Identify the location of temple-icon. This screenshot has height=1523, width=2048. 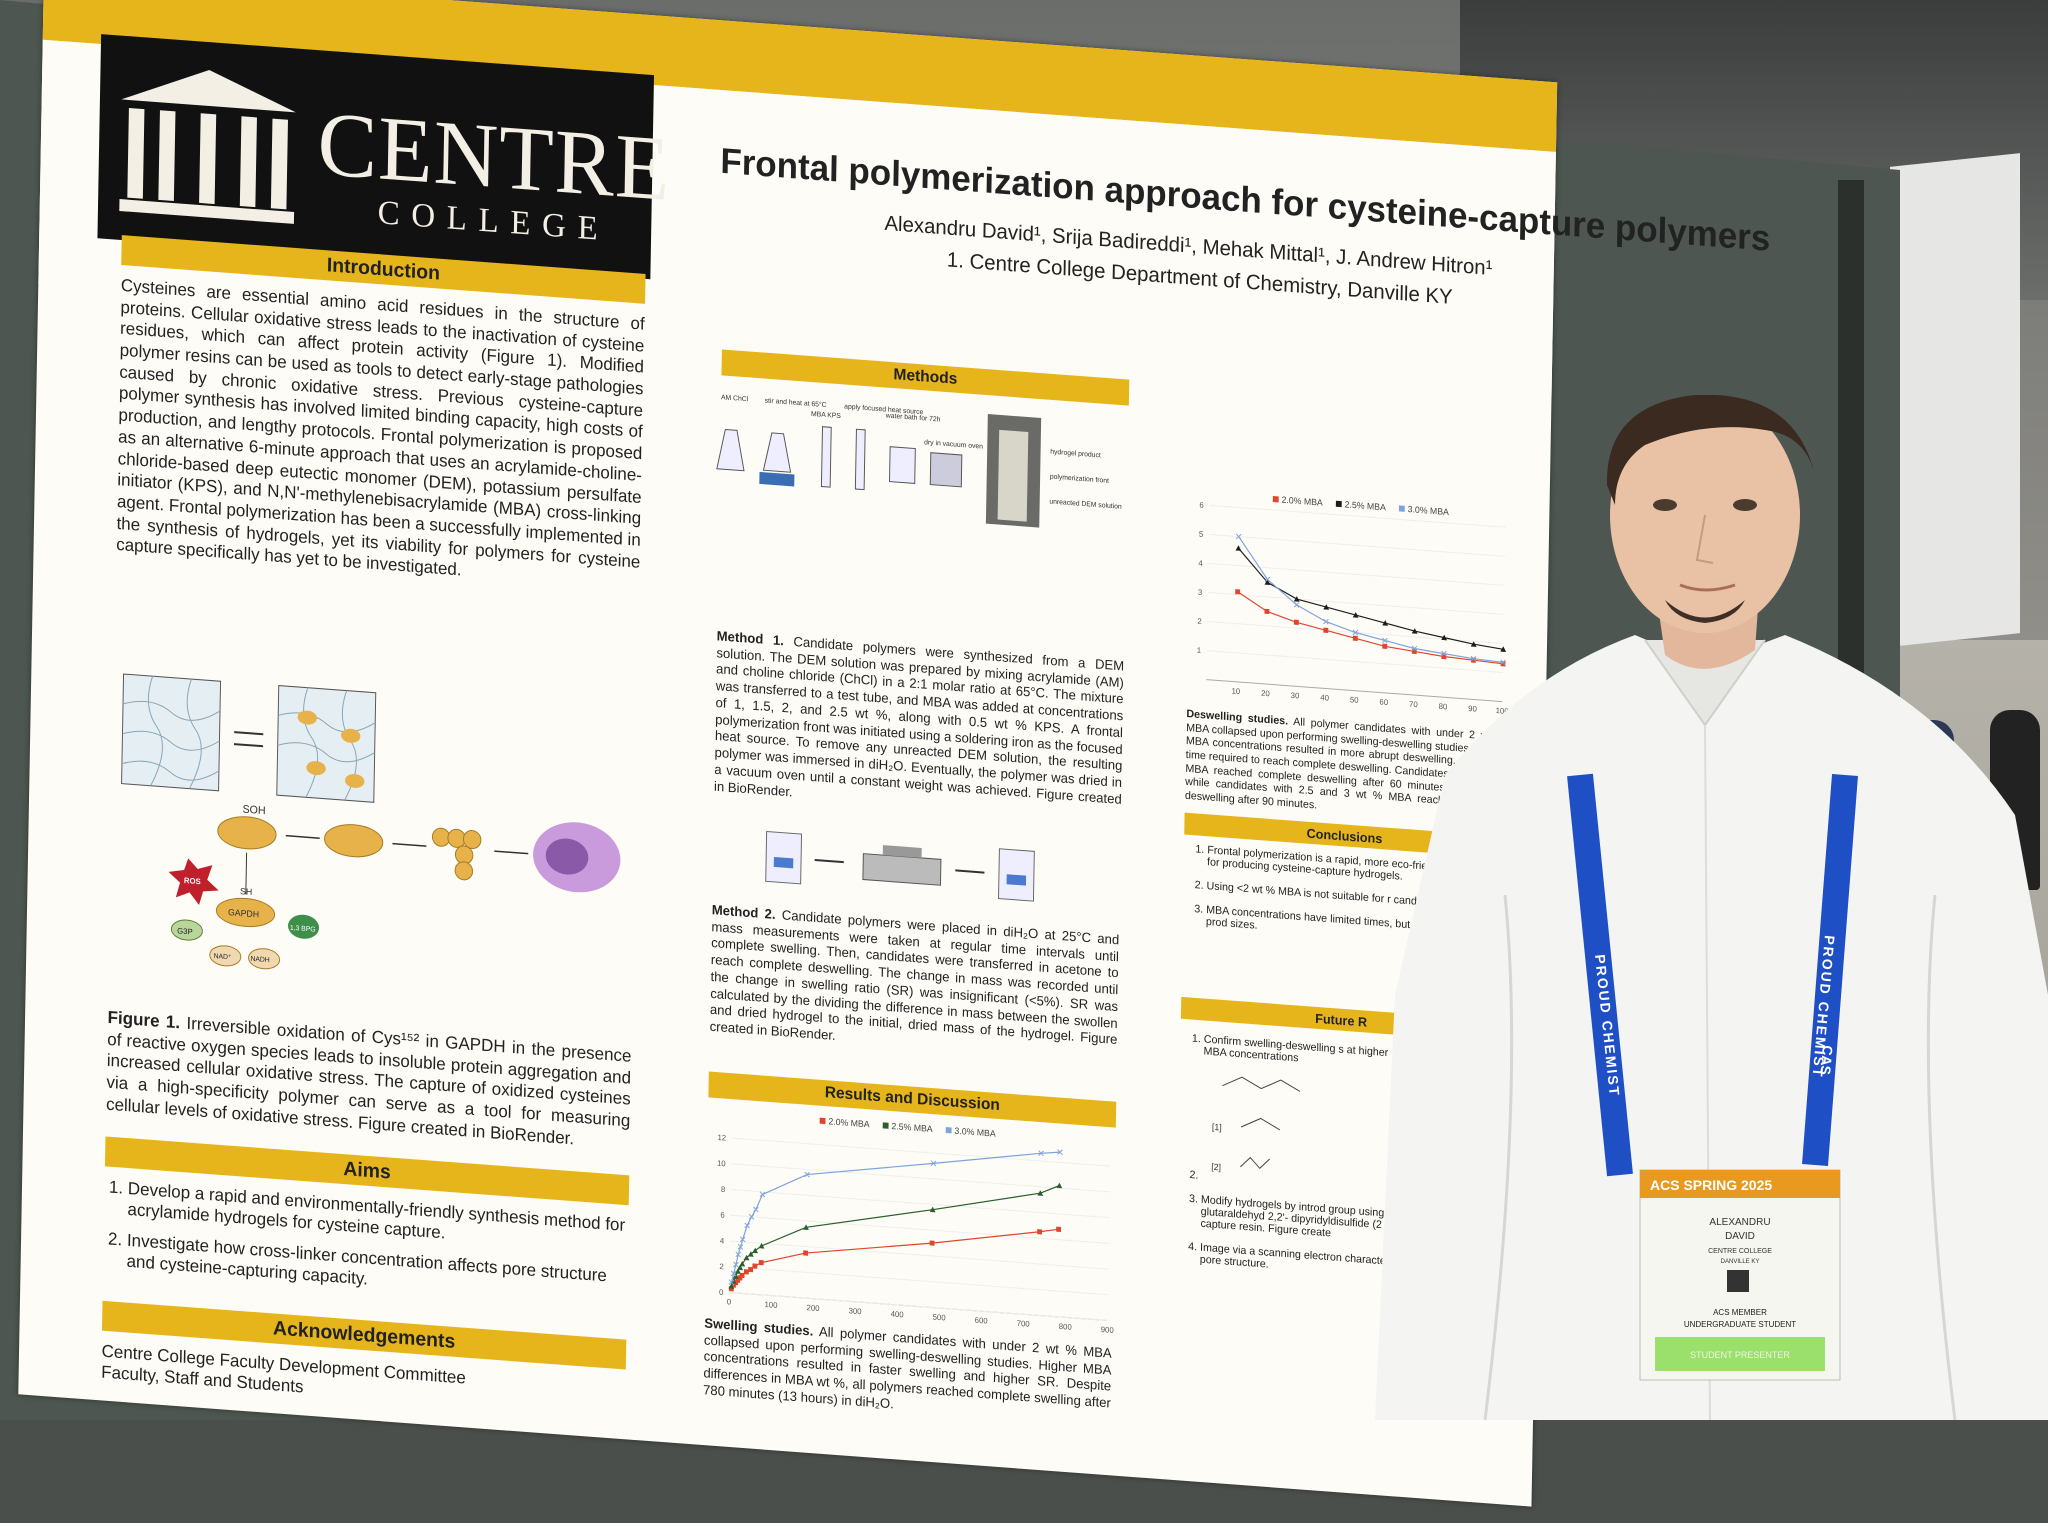
(208, 144).